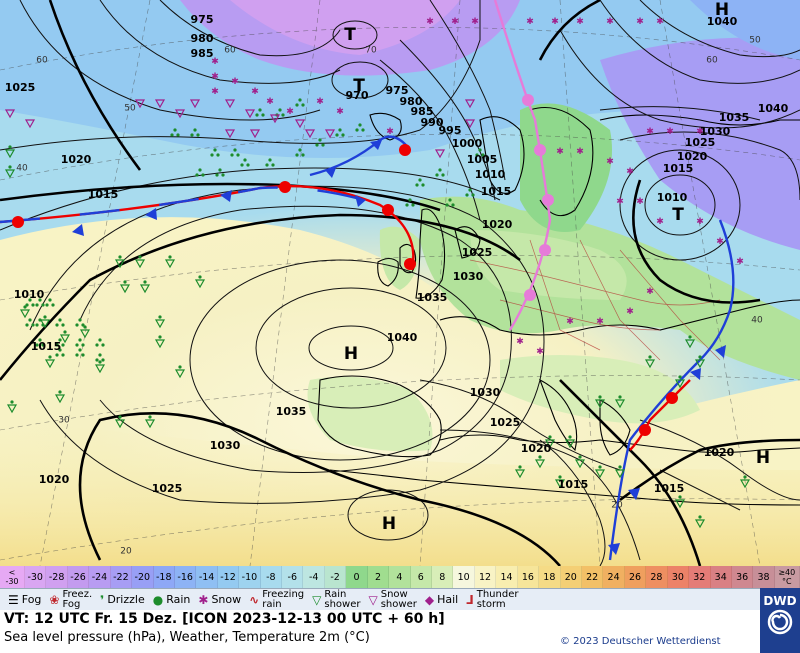 Image resolution: width=800 pixels, height=653 pixels. What do you see at coordinates (12, 581) in the screenshot?
I see `scale-min-value: -30` at bounding box center [12, 581].